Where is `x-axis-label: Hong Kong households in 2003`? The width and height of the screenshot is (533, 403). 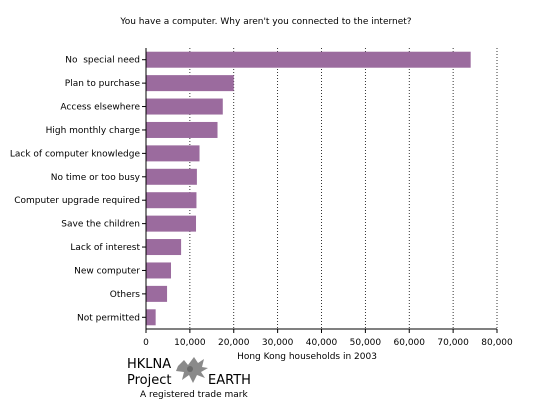
x-axis-label: Hong Kong households in 2003 is located at coordinates (307, 357).